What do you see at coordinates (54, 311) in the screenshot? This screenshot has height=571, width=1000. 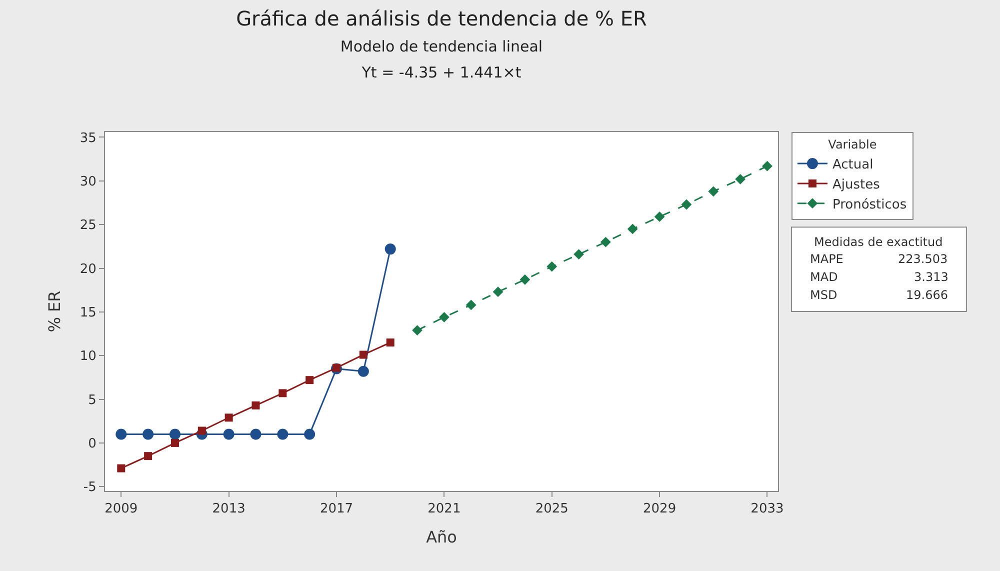 I see `y-axis-title: % ER` at bounding box center [54, 311].